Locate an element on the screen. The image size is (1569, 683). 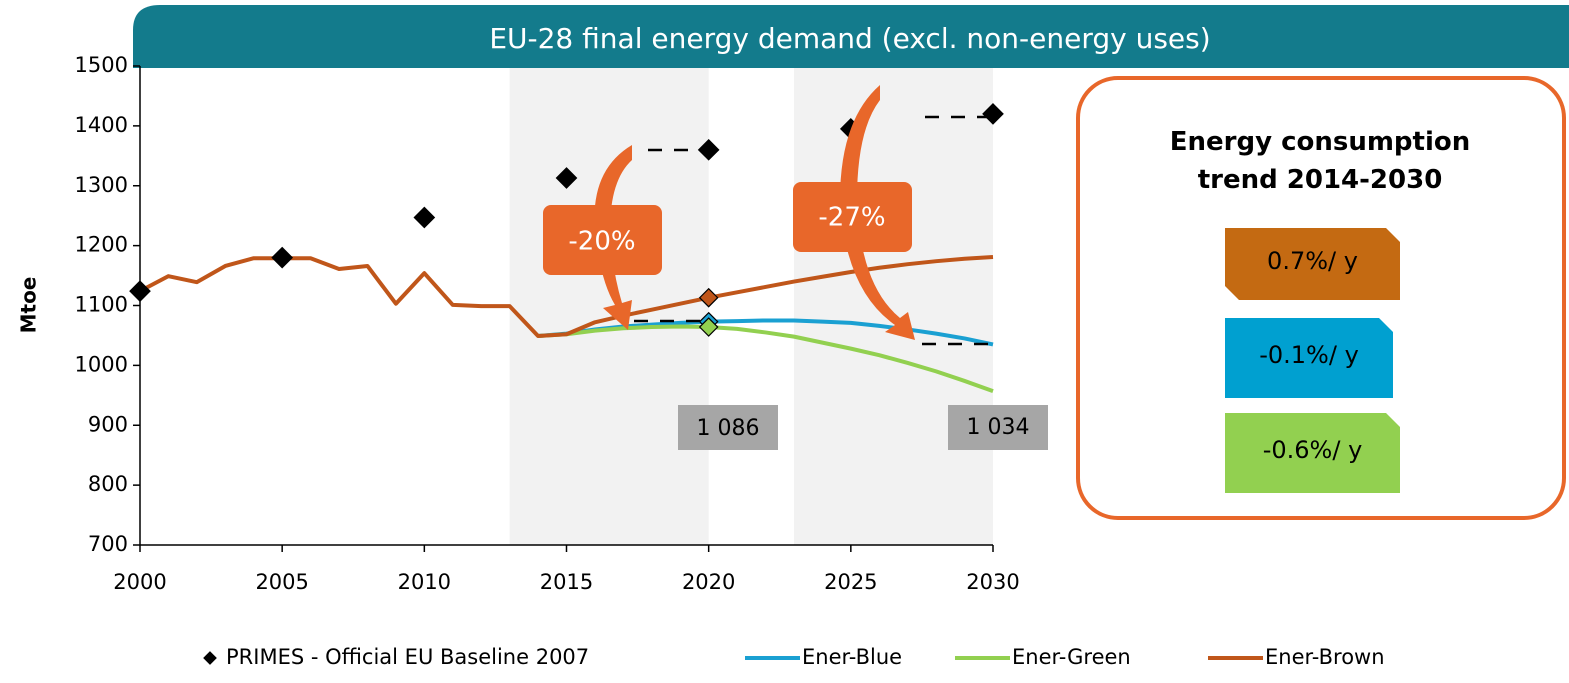
annotation: 1 086 is located at coordinates (728, 428).